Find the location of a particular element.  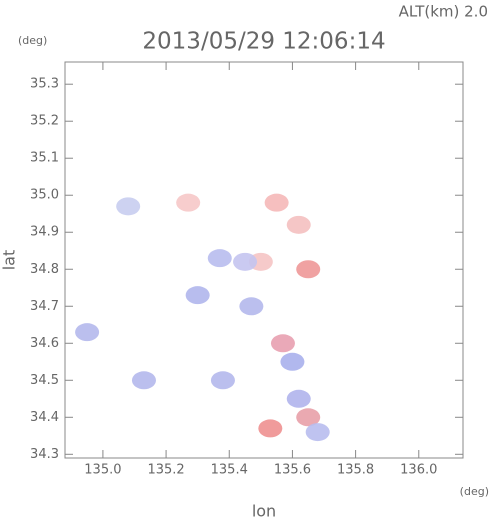

y-axis-label: lat is located at coordinates (9, 260).